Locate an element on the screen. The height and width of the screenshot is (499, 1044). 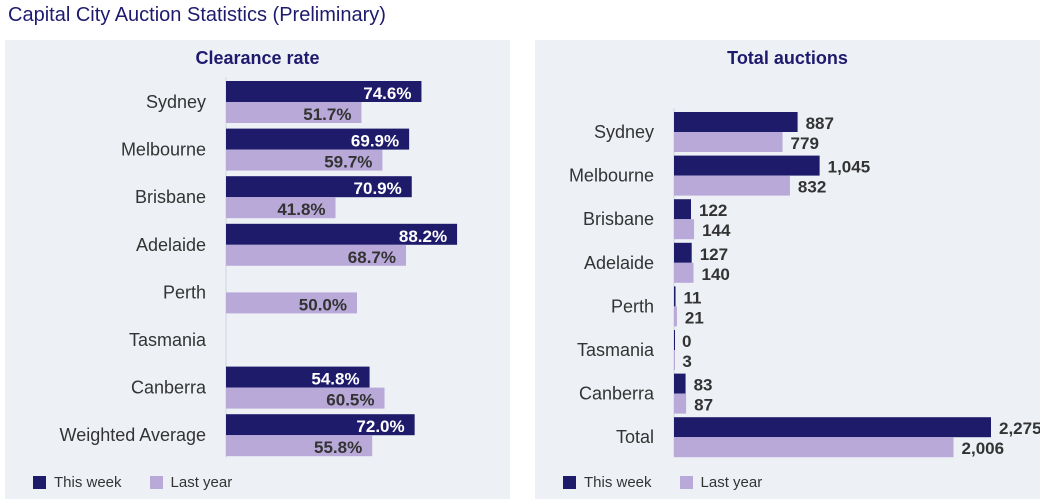
data-label-last-year-brisbane: 144 is located at coordinates (716, 230).